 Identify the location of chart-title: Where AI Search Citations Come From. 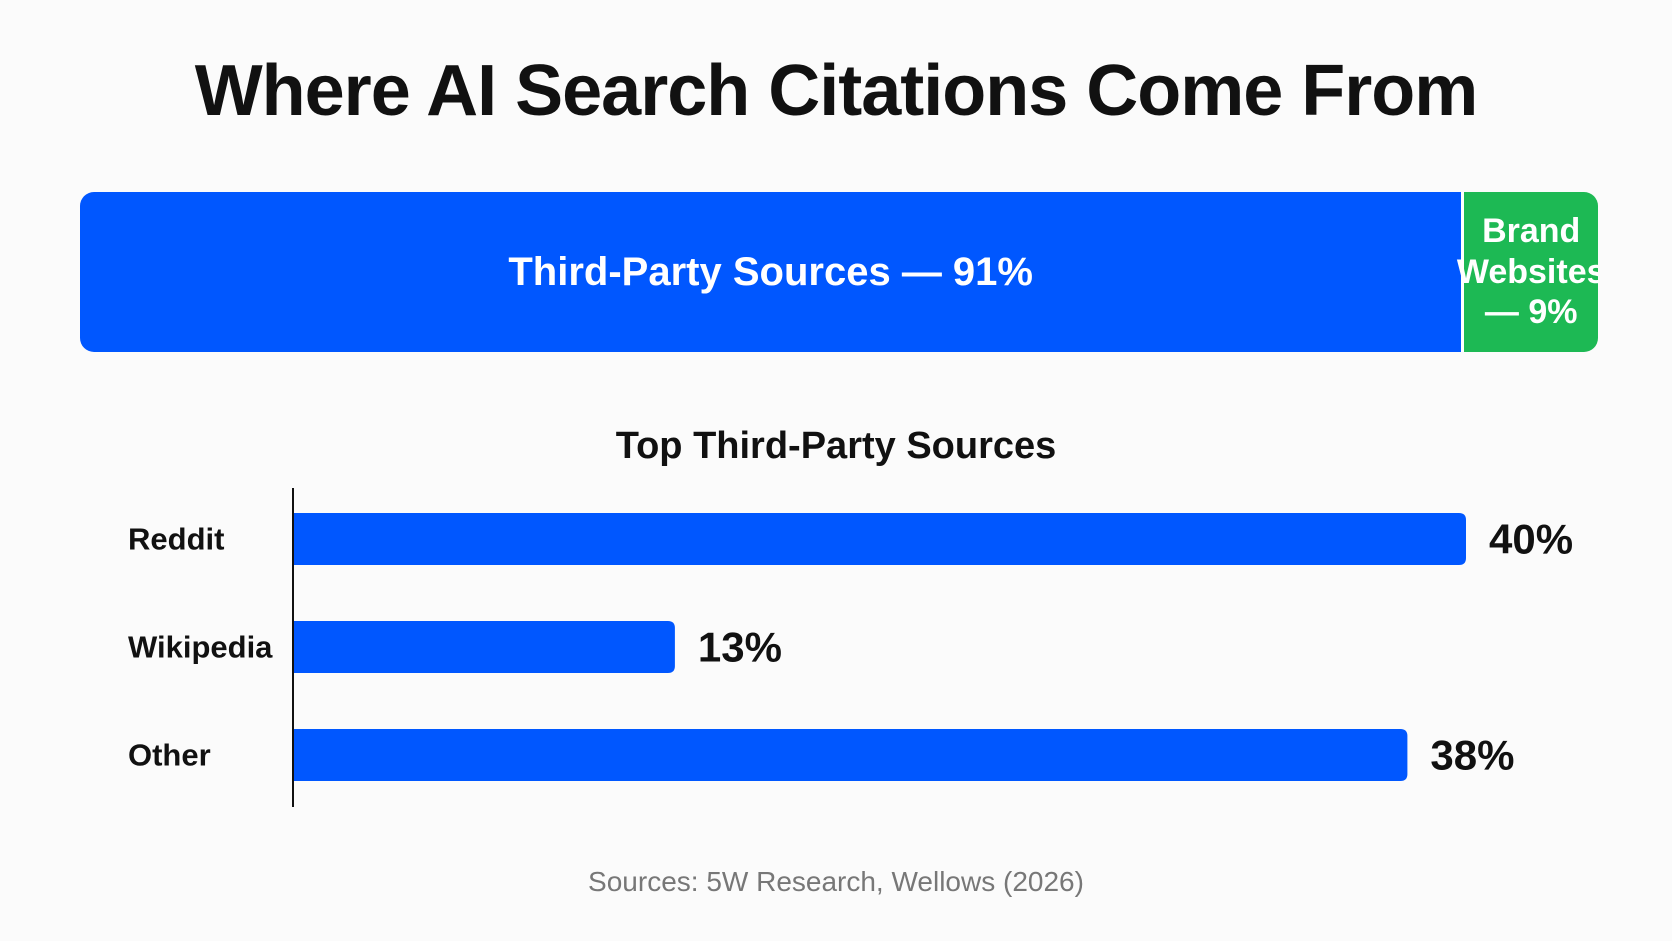
(836, 91).